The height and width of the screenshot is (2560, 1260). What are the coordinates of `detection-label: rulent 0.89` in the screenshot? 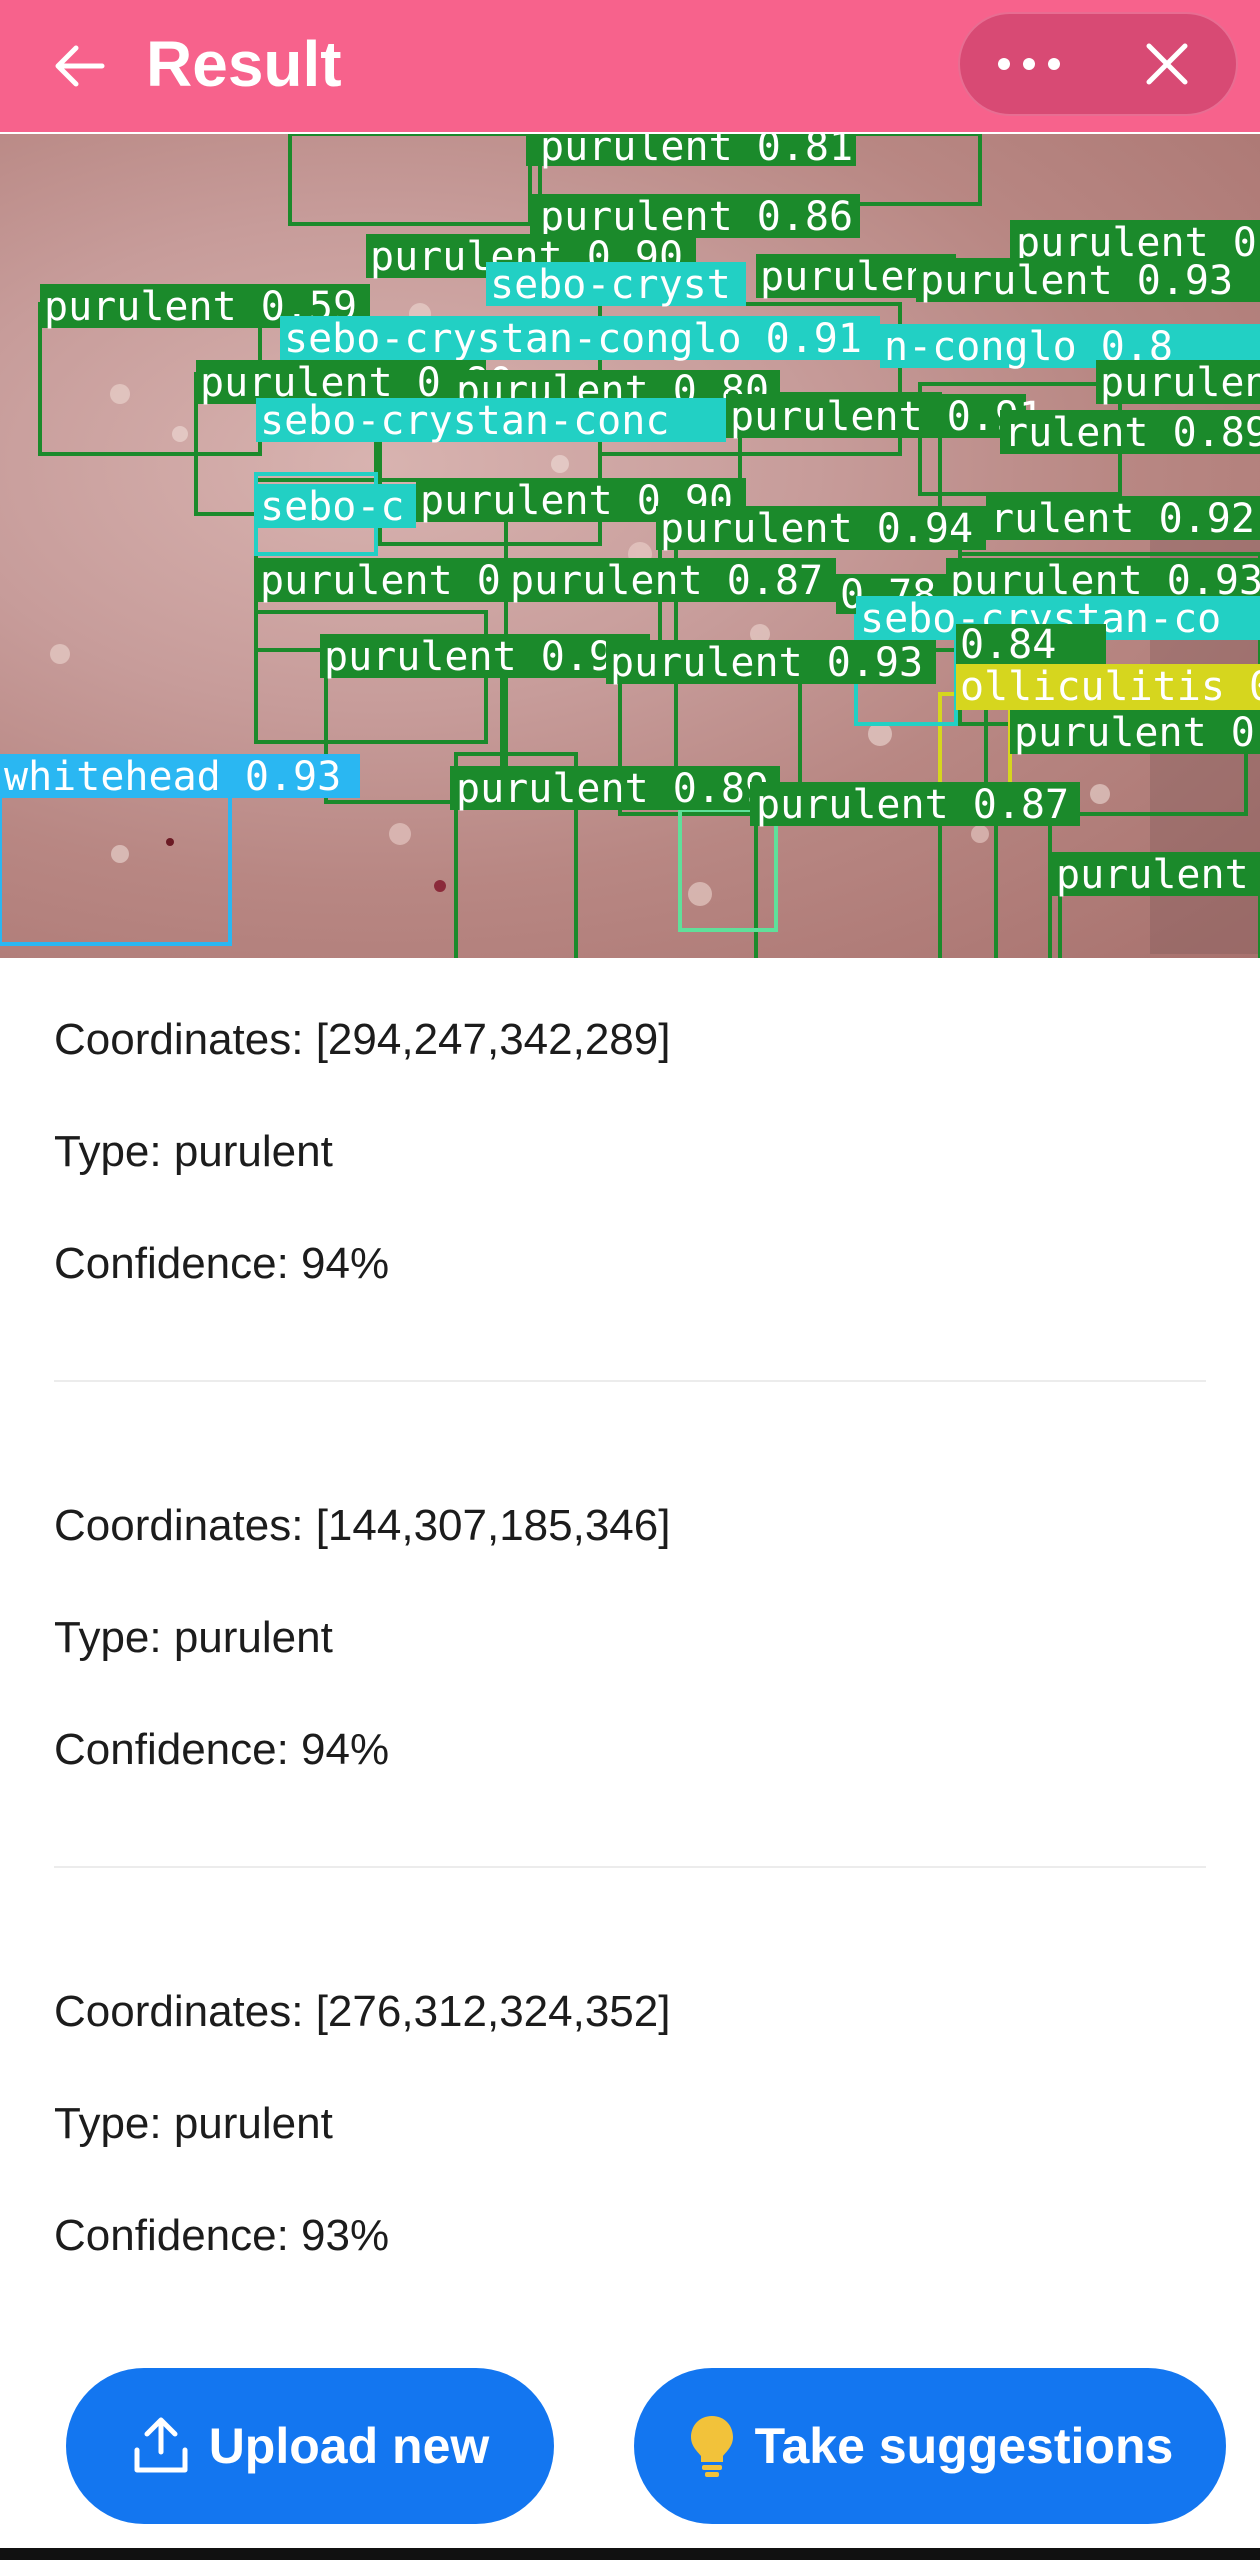 It's located at (1132, 433).